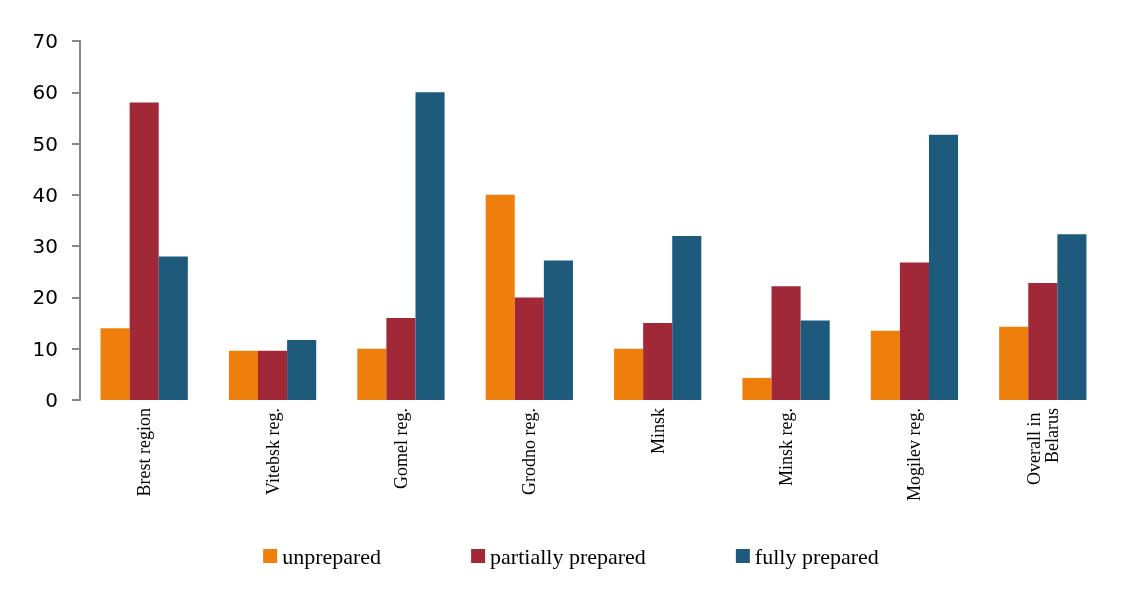 The height and width of the screenshot is (602, 1142). What do you see at coordinates (816, 556) in the screenshot?
I see `legend-label: fully prepared` at bounding box center [816, 556].